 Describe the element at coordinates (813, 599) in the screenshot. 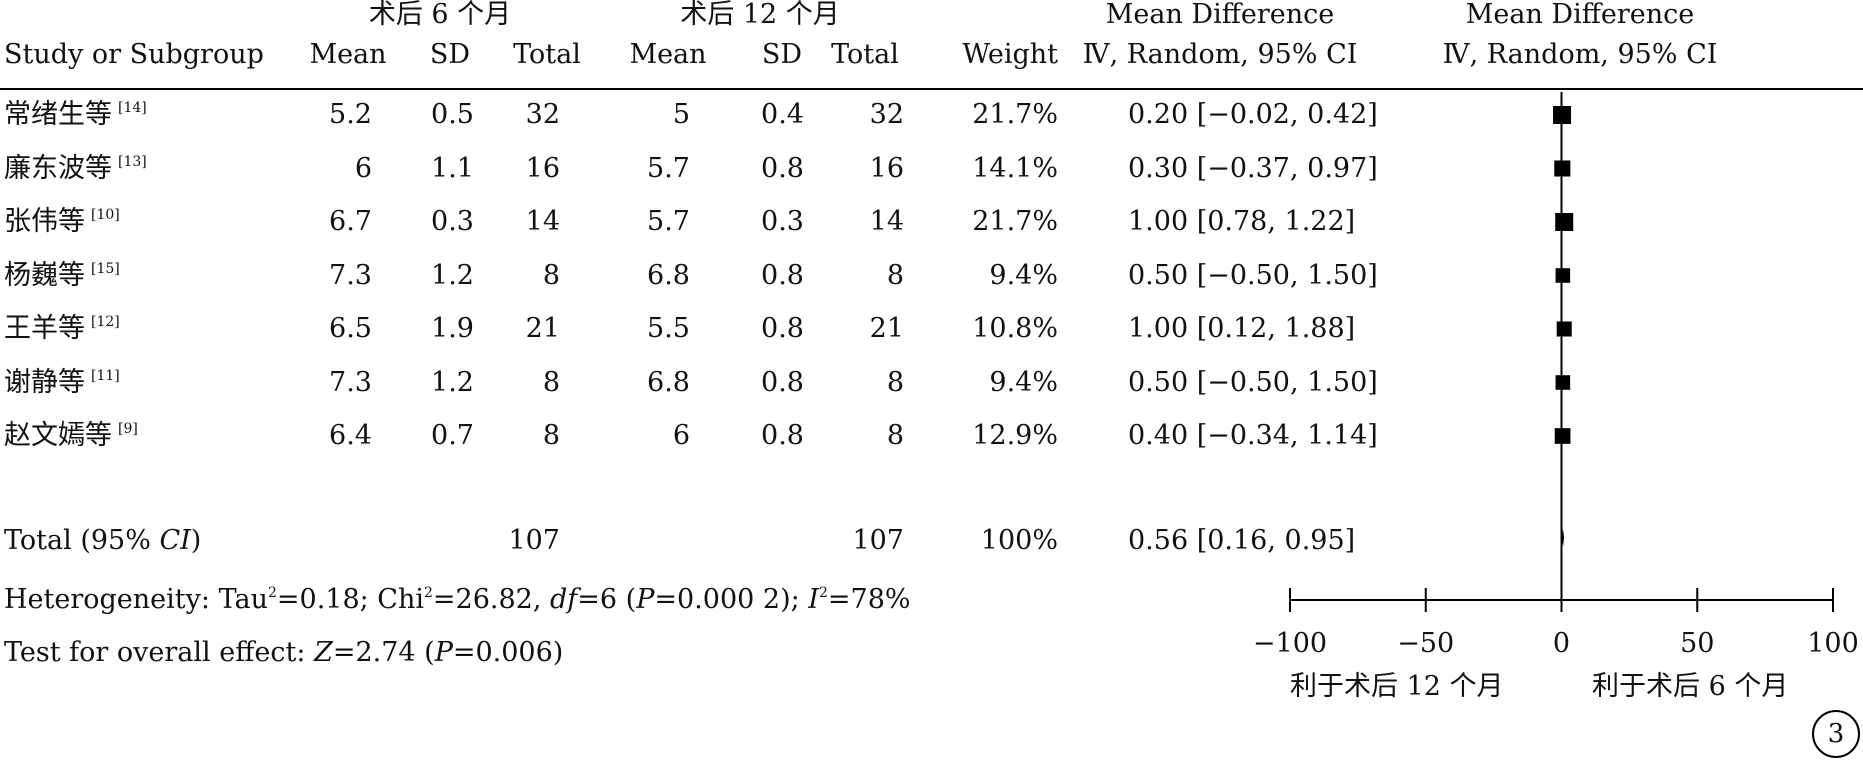

I see `het-i: I` at that location.